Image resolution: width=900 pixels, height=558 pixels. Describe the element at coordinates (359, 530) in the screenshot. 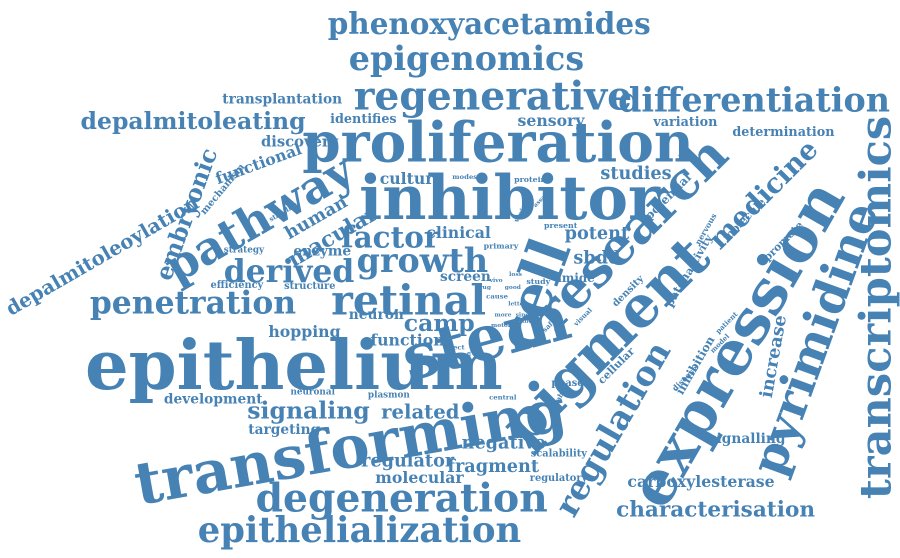

I see `word-epithelialization: epithelialization` at that location.